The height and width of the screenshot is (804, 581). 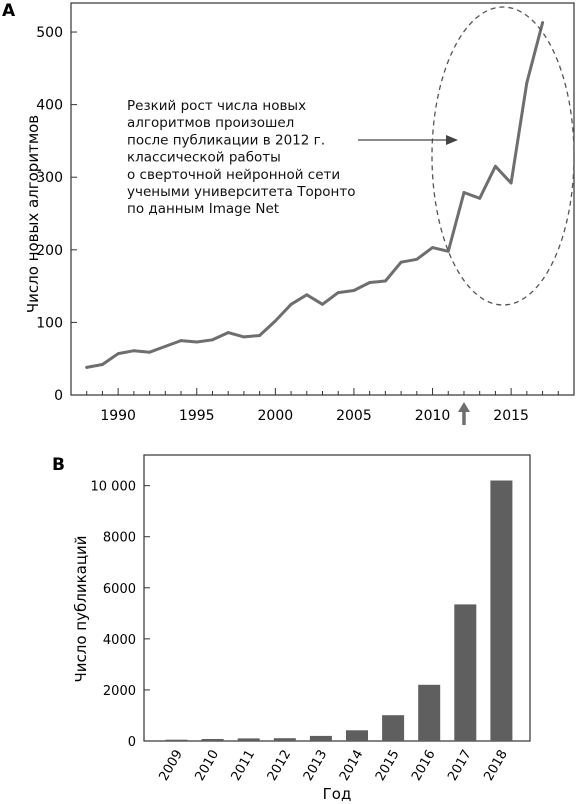 I want to click on panel-a-year-marker-arrow, so click(x=463, y=413).